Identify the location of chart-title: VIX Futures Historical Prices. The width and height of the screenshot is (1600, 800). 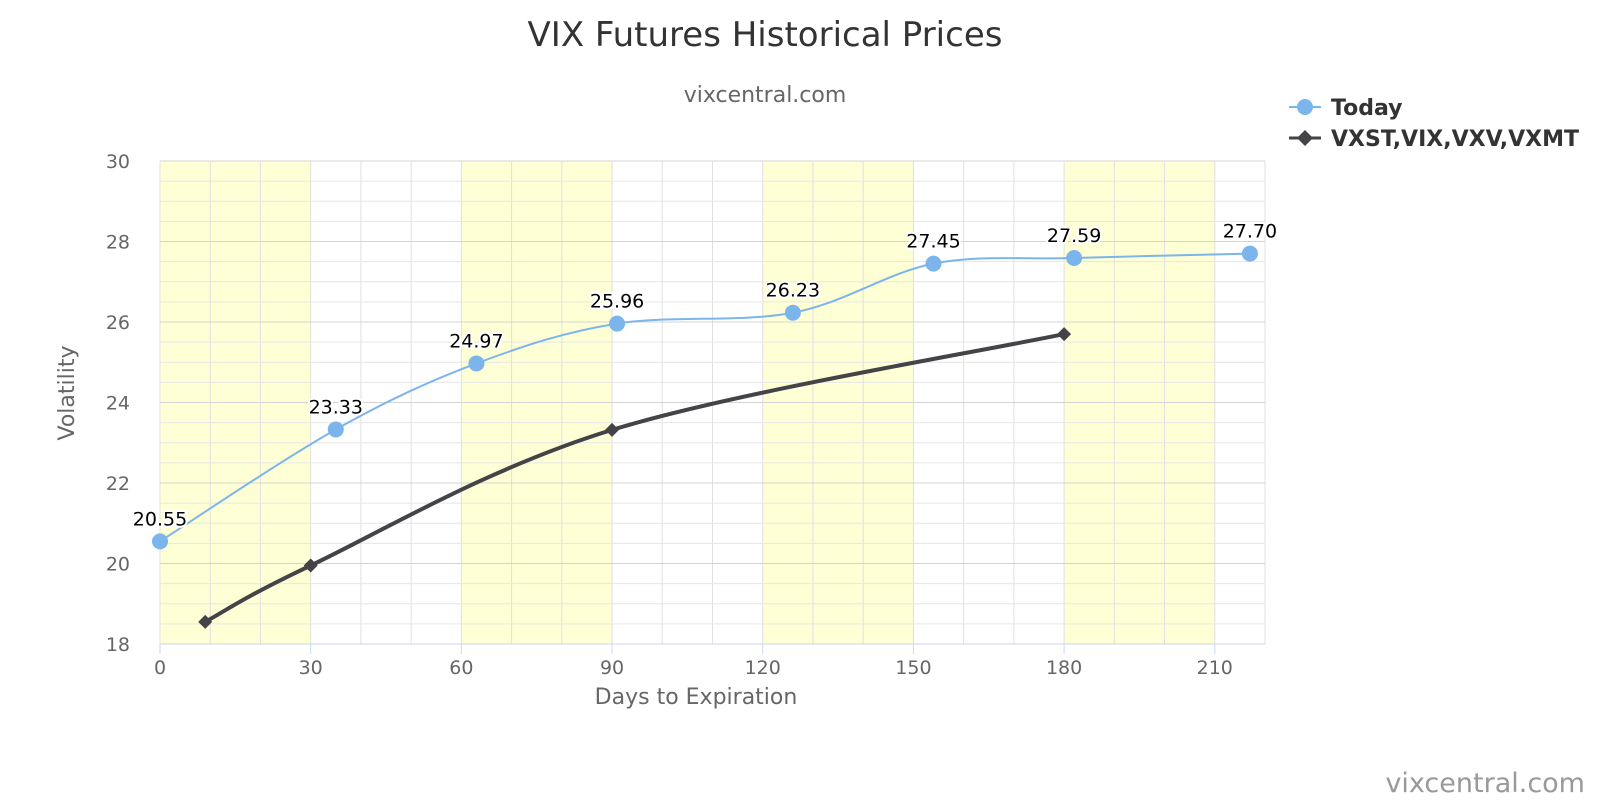
(765, 35).